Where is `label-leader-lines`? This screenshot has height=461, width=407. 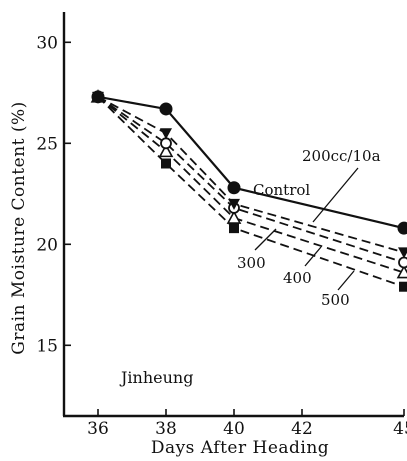 label-leader-lines is located at coordinates (306, 229).